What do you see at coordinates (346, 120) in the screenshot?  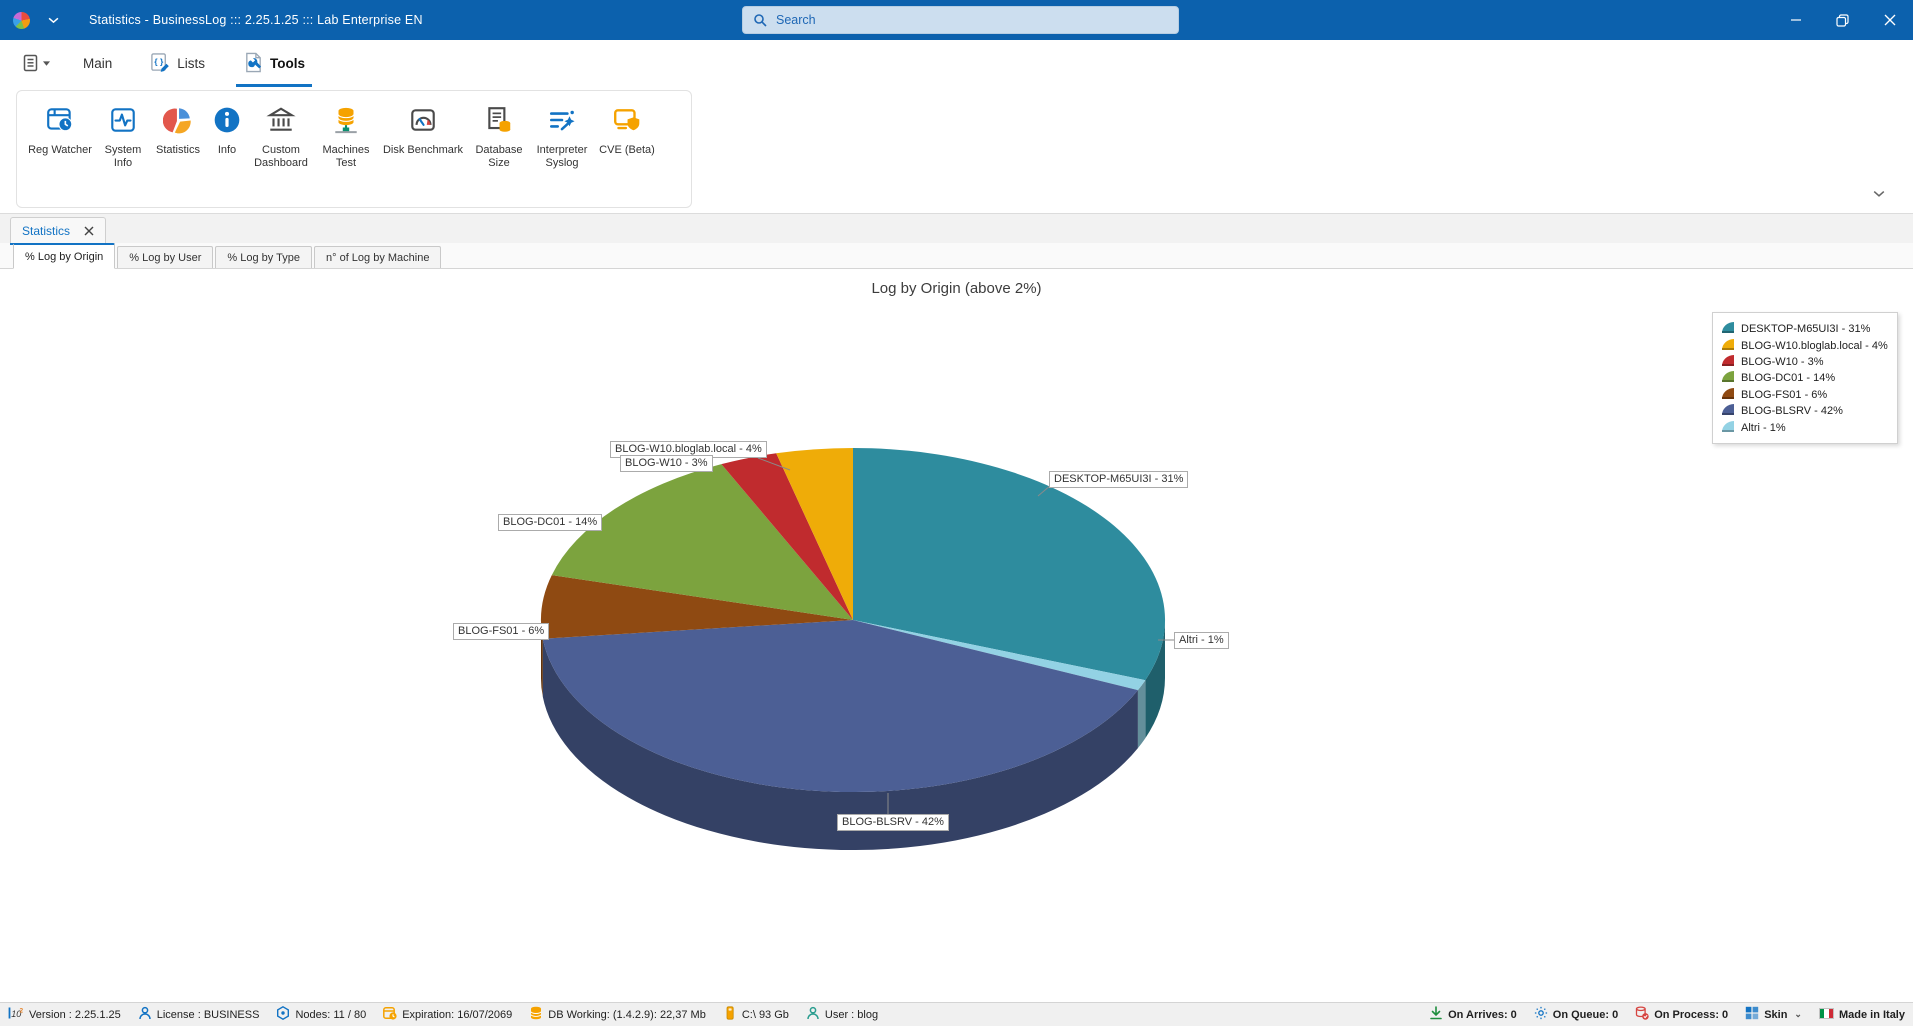 I see `machines-test-icon` at bounding box center [346, 120].